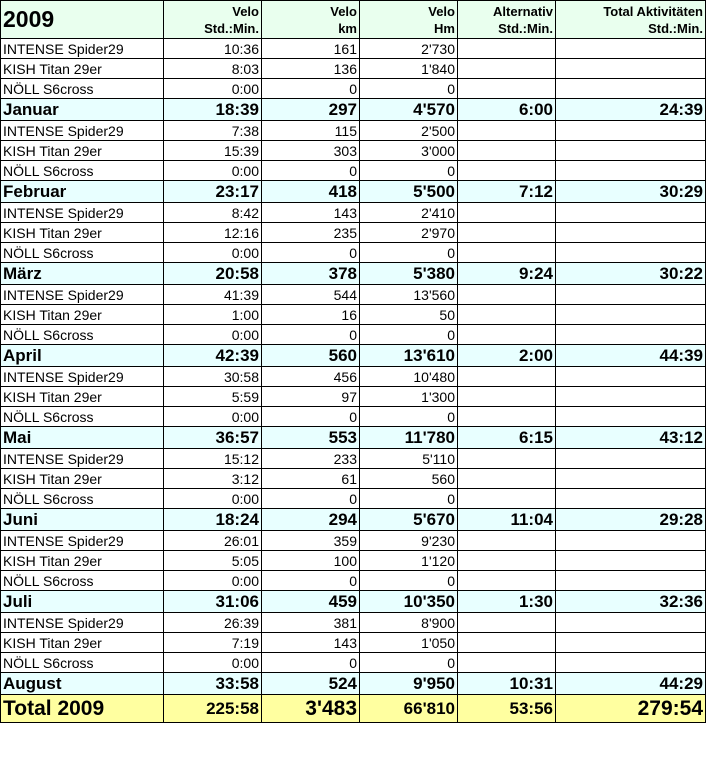  Describe the element at coordinates (408, 48) in the screenshot. I see `velo-hm-cell: 2'730` at that location.